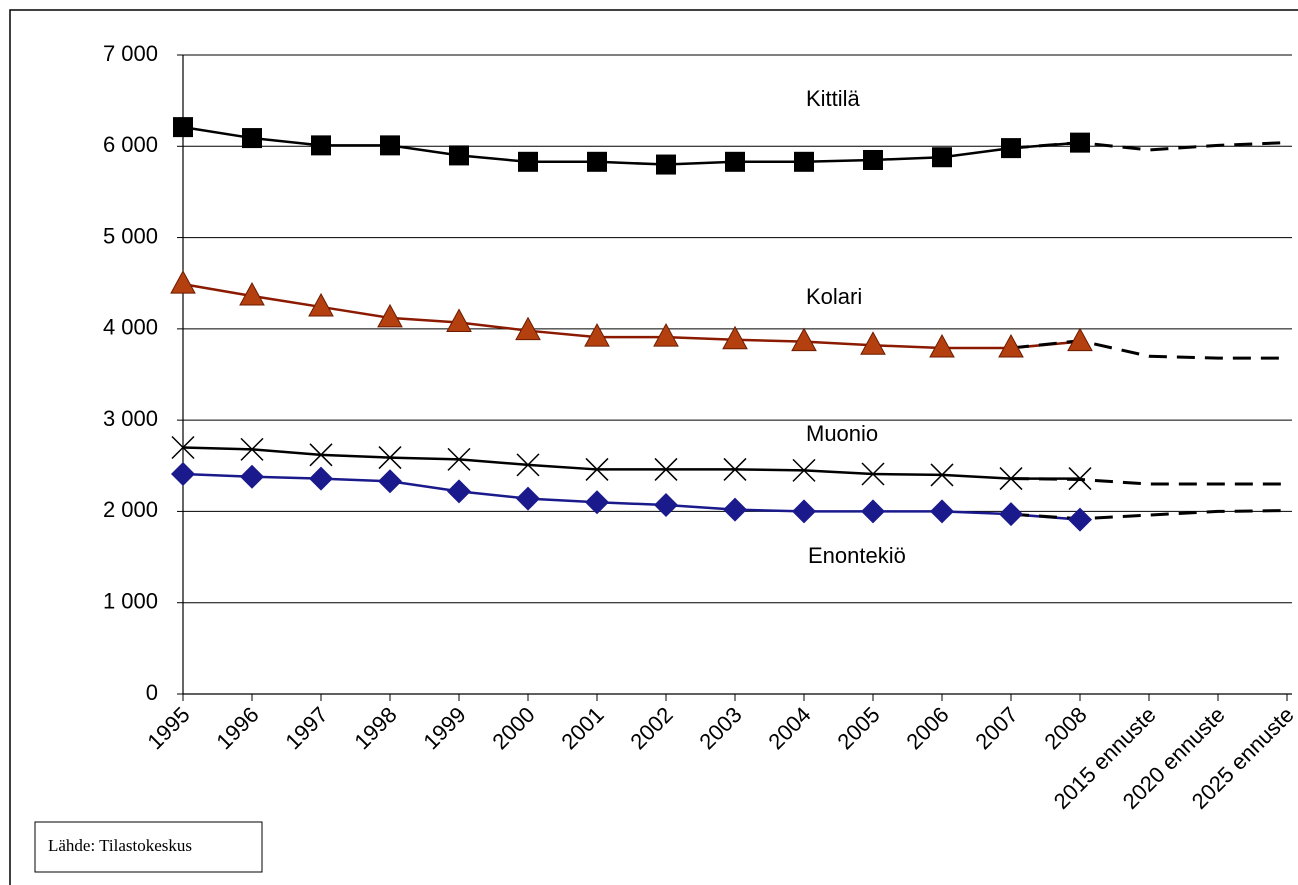  Describe the element at coordinates (130, 327) in the screenshot. I see `y-tick-label: 4 000` at that location.